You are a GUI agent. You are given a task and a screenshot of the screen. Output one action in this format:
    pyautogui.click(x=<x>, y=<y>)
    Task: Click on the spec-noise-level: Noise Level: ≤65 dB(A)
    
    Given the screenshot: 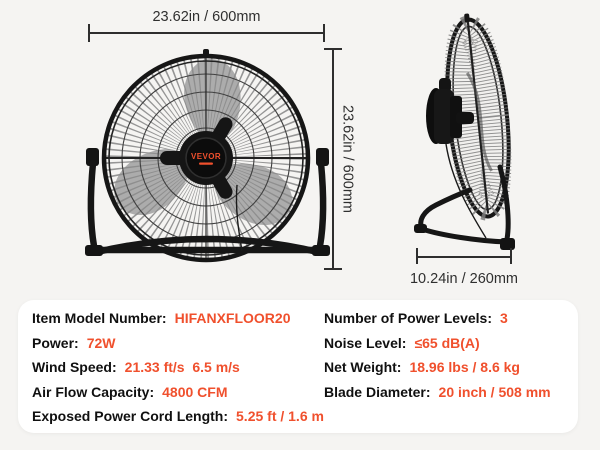 What is the action you would take?
    pyautogui.click(x=444, y=343)
    